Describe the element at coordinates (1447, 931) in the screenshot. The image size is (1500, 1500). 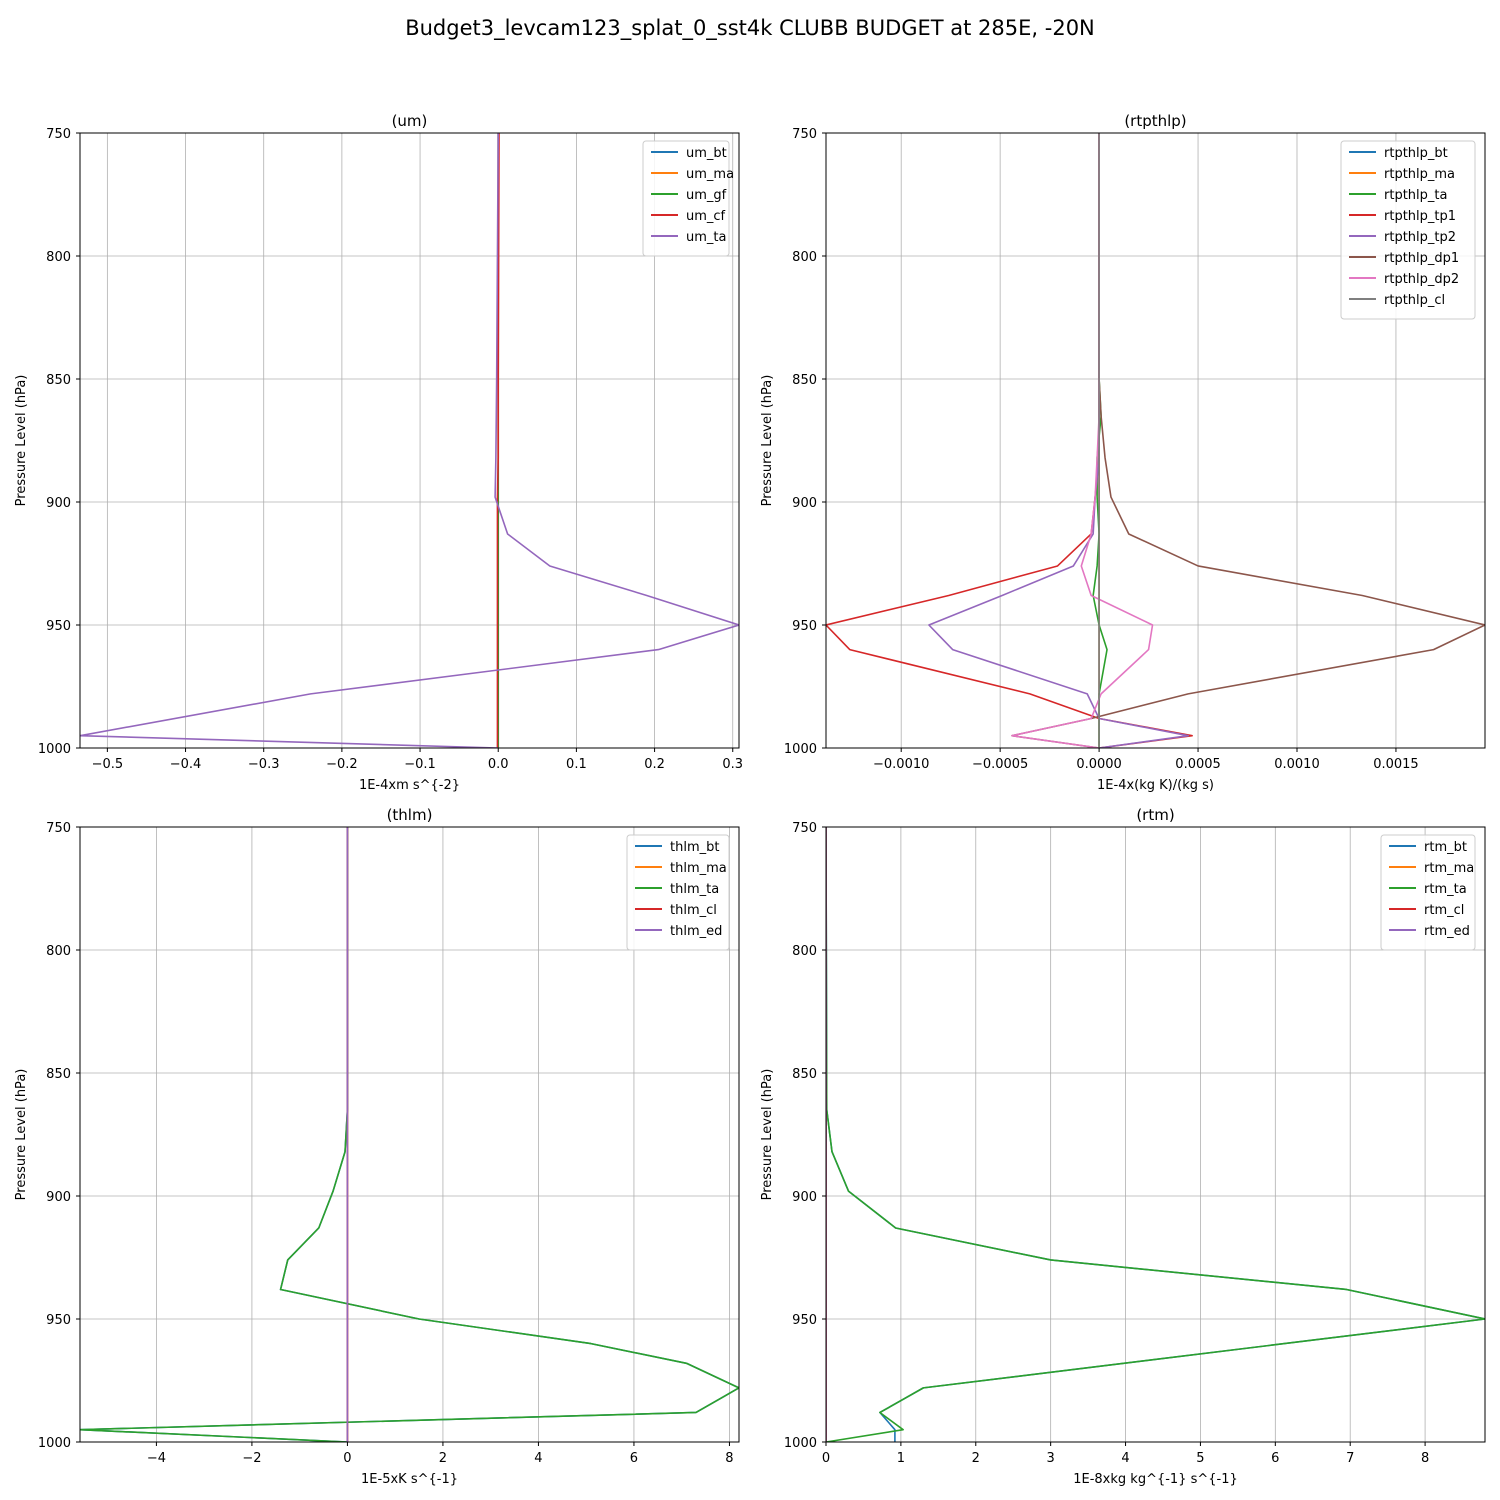
I see `legend-label-rtm_ed: rtm_ed` at that location.